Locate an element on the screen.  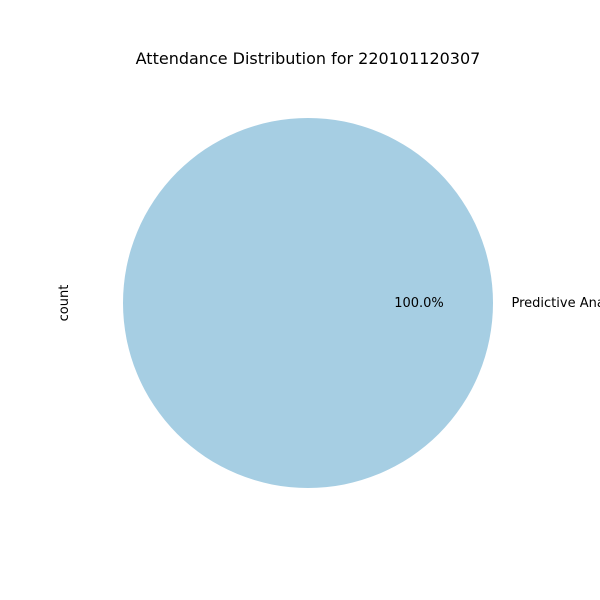
chart-title: Attendance Distribution for 220101120307 is located at coordinates (308, 58).